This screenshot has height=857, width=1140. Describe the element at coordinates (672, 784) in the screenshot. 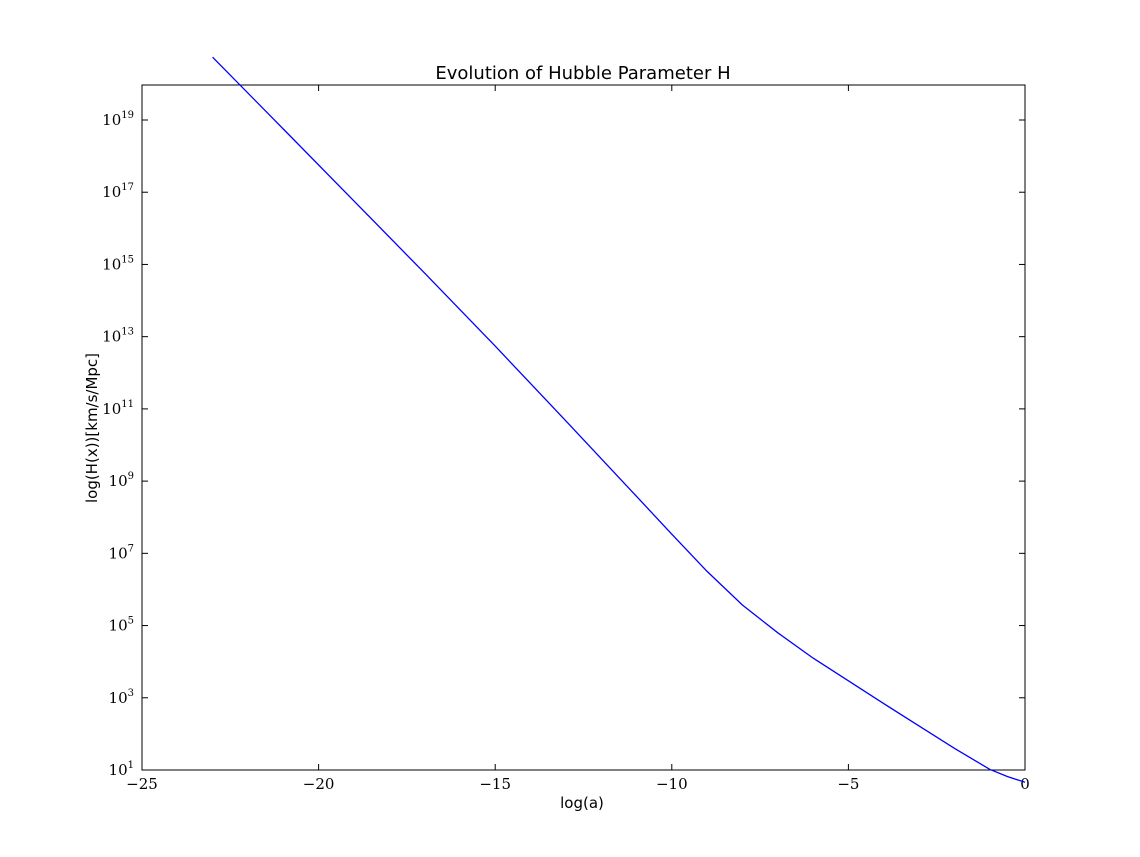

I see `x-tick-label: −10` at that location.